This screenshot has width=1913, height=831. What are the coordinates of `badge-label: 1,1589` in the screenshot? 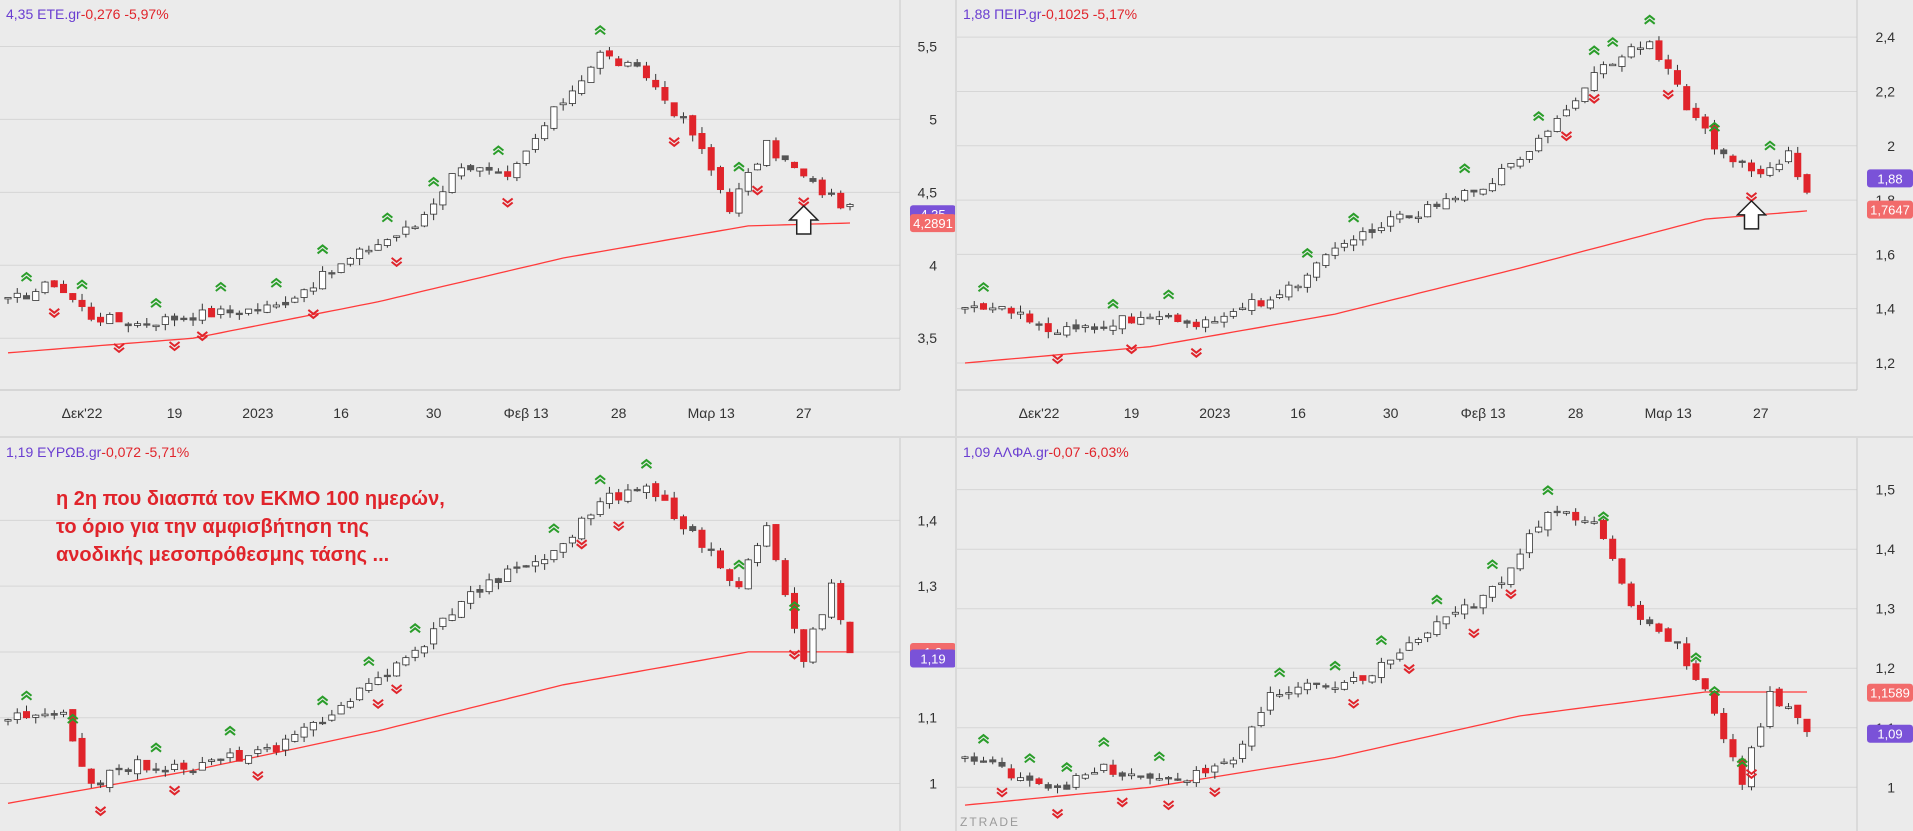 It's located at (1890, 693).